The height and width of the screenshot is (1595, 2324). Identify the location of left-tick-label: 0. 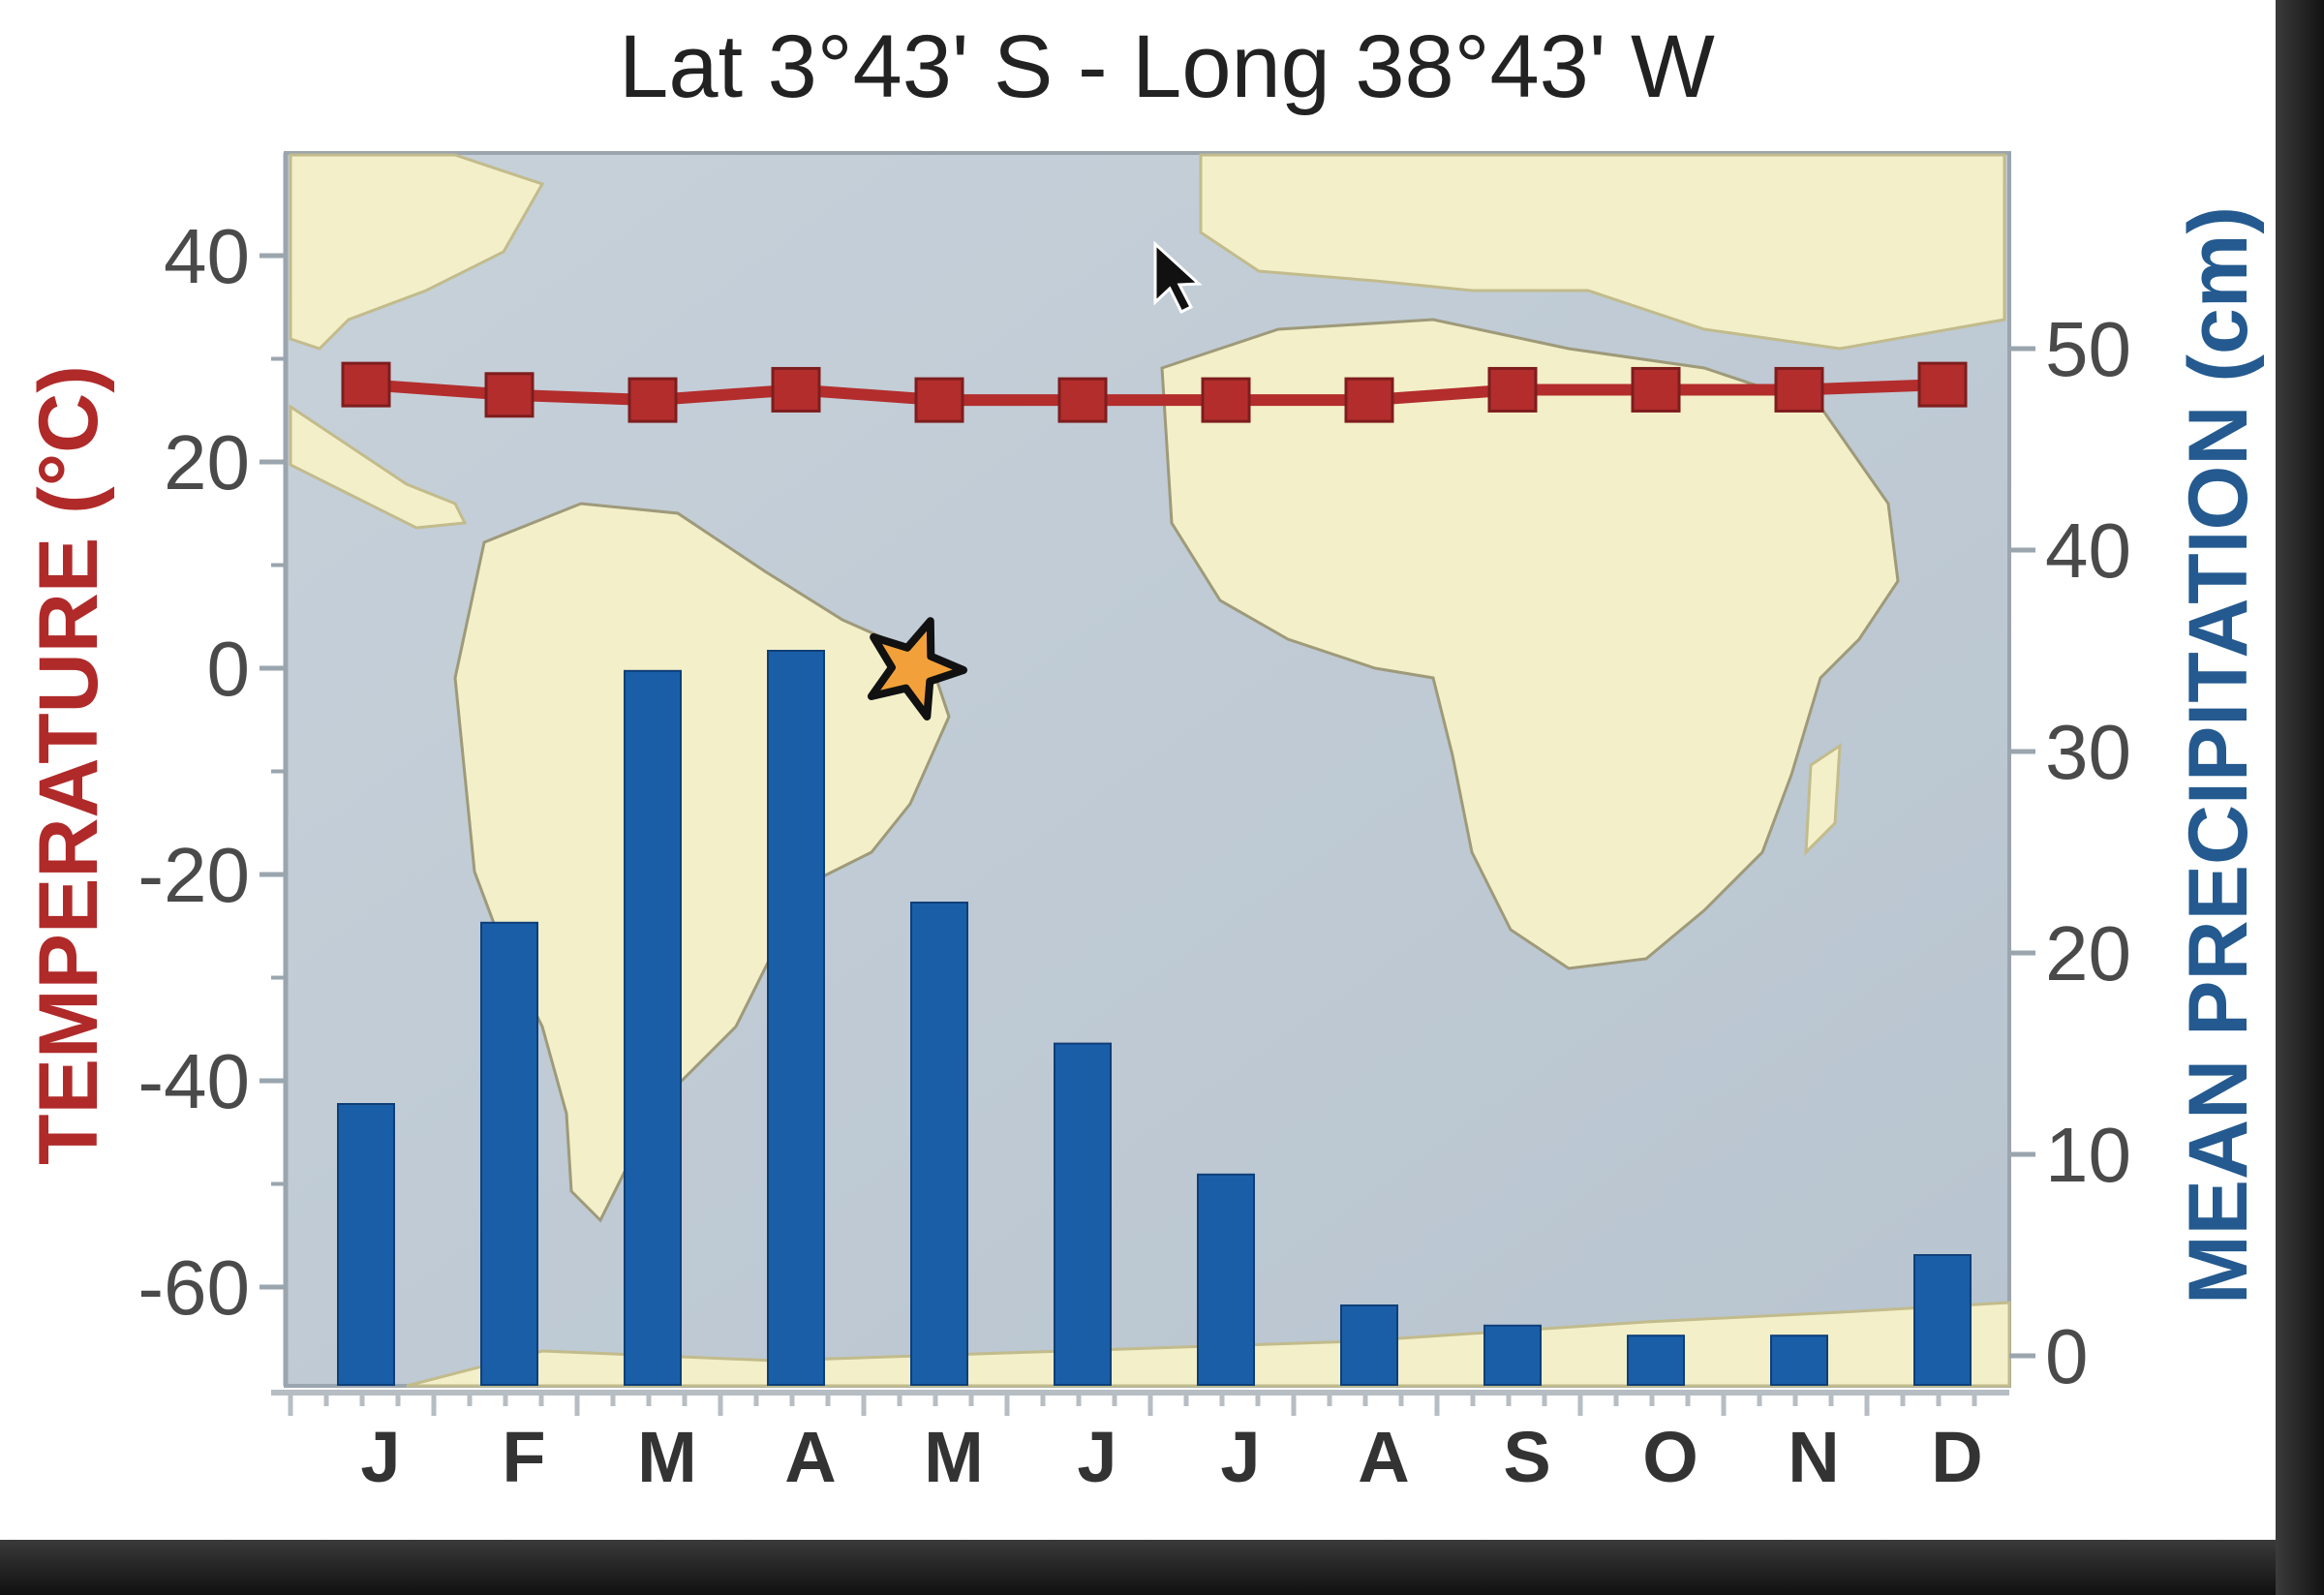
(229, 669).